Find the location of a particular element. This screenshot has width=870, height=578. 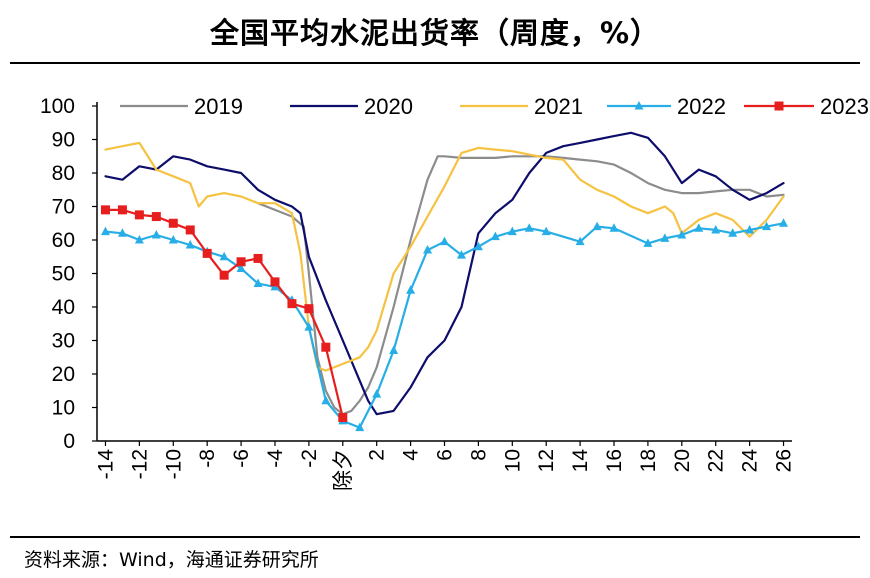

legend-2023-marker is located at coordinates (779, 106).